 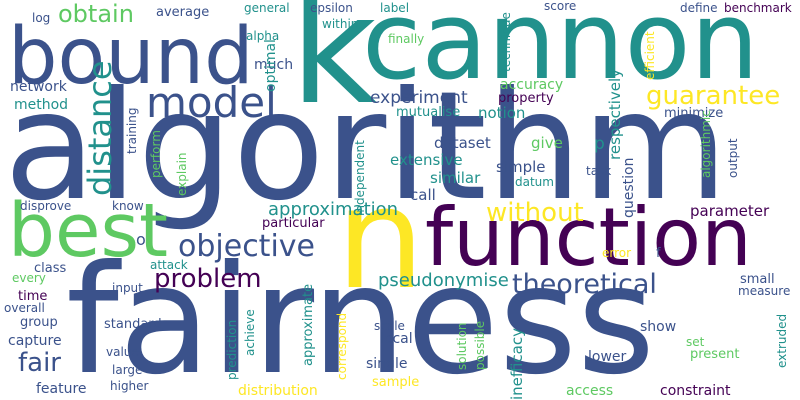 I want to click on word-objective: objective, so click(x=246, y=246).